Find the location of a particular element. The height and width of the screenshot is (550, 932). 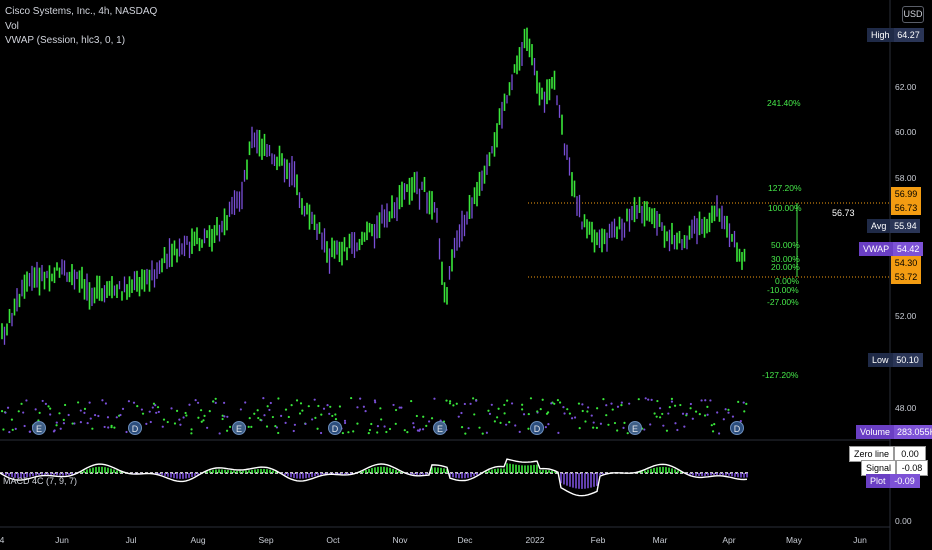

vwap-indicator-label: VWAP (Session, hlc3, 0, 1) is located at coordinates (65, 40).